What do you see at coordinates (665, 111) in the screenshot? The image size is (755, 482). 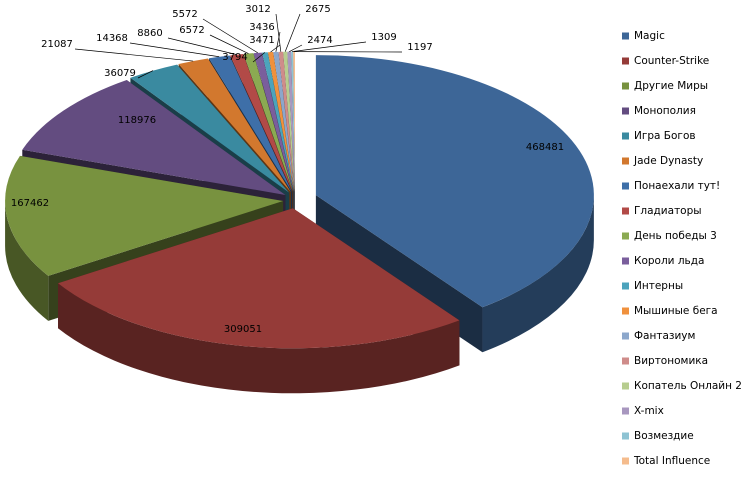 I see `legend-label: Монополия` at bounding box center [665, 111].